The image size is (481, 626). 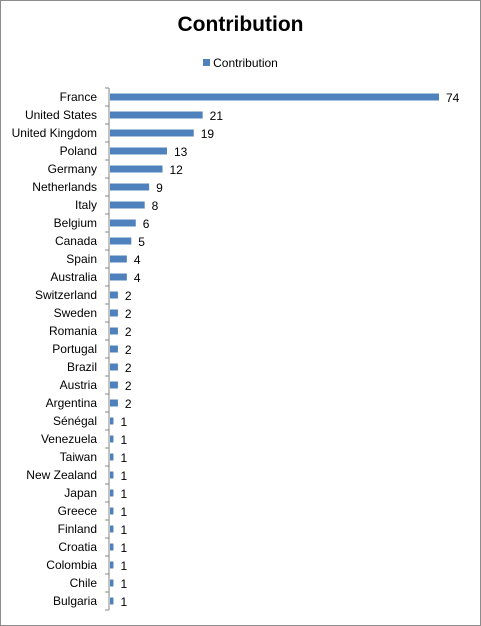 I want to click on category-label: Belgium, so click(x=75, y=223).